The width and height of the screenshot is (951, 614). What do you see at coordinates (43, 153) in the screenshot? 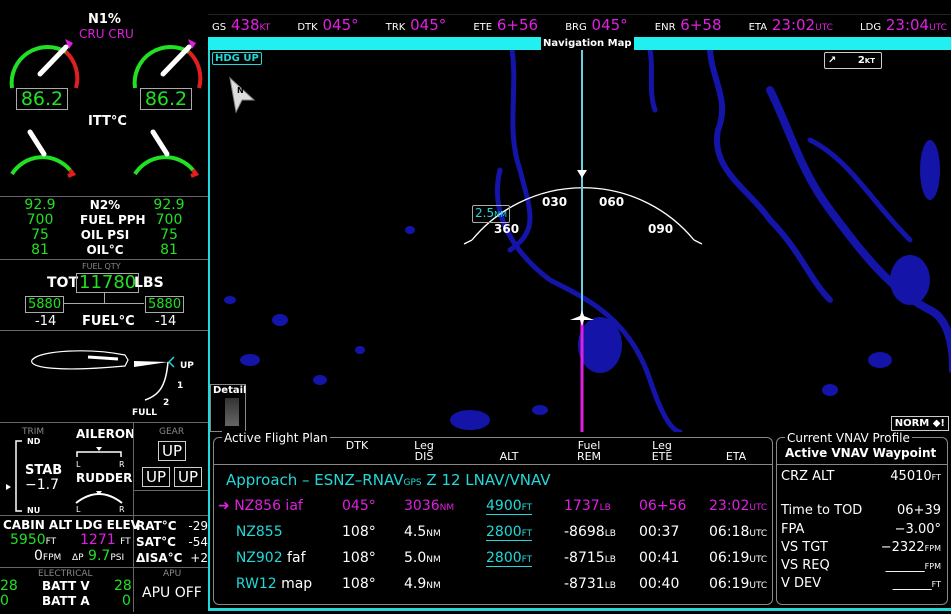
I see `itt-left-gauge` at bounding box center [43, 153].